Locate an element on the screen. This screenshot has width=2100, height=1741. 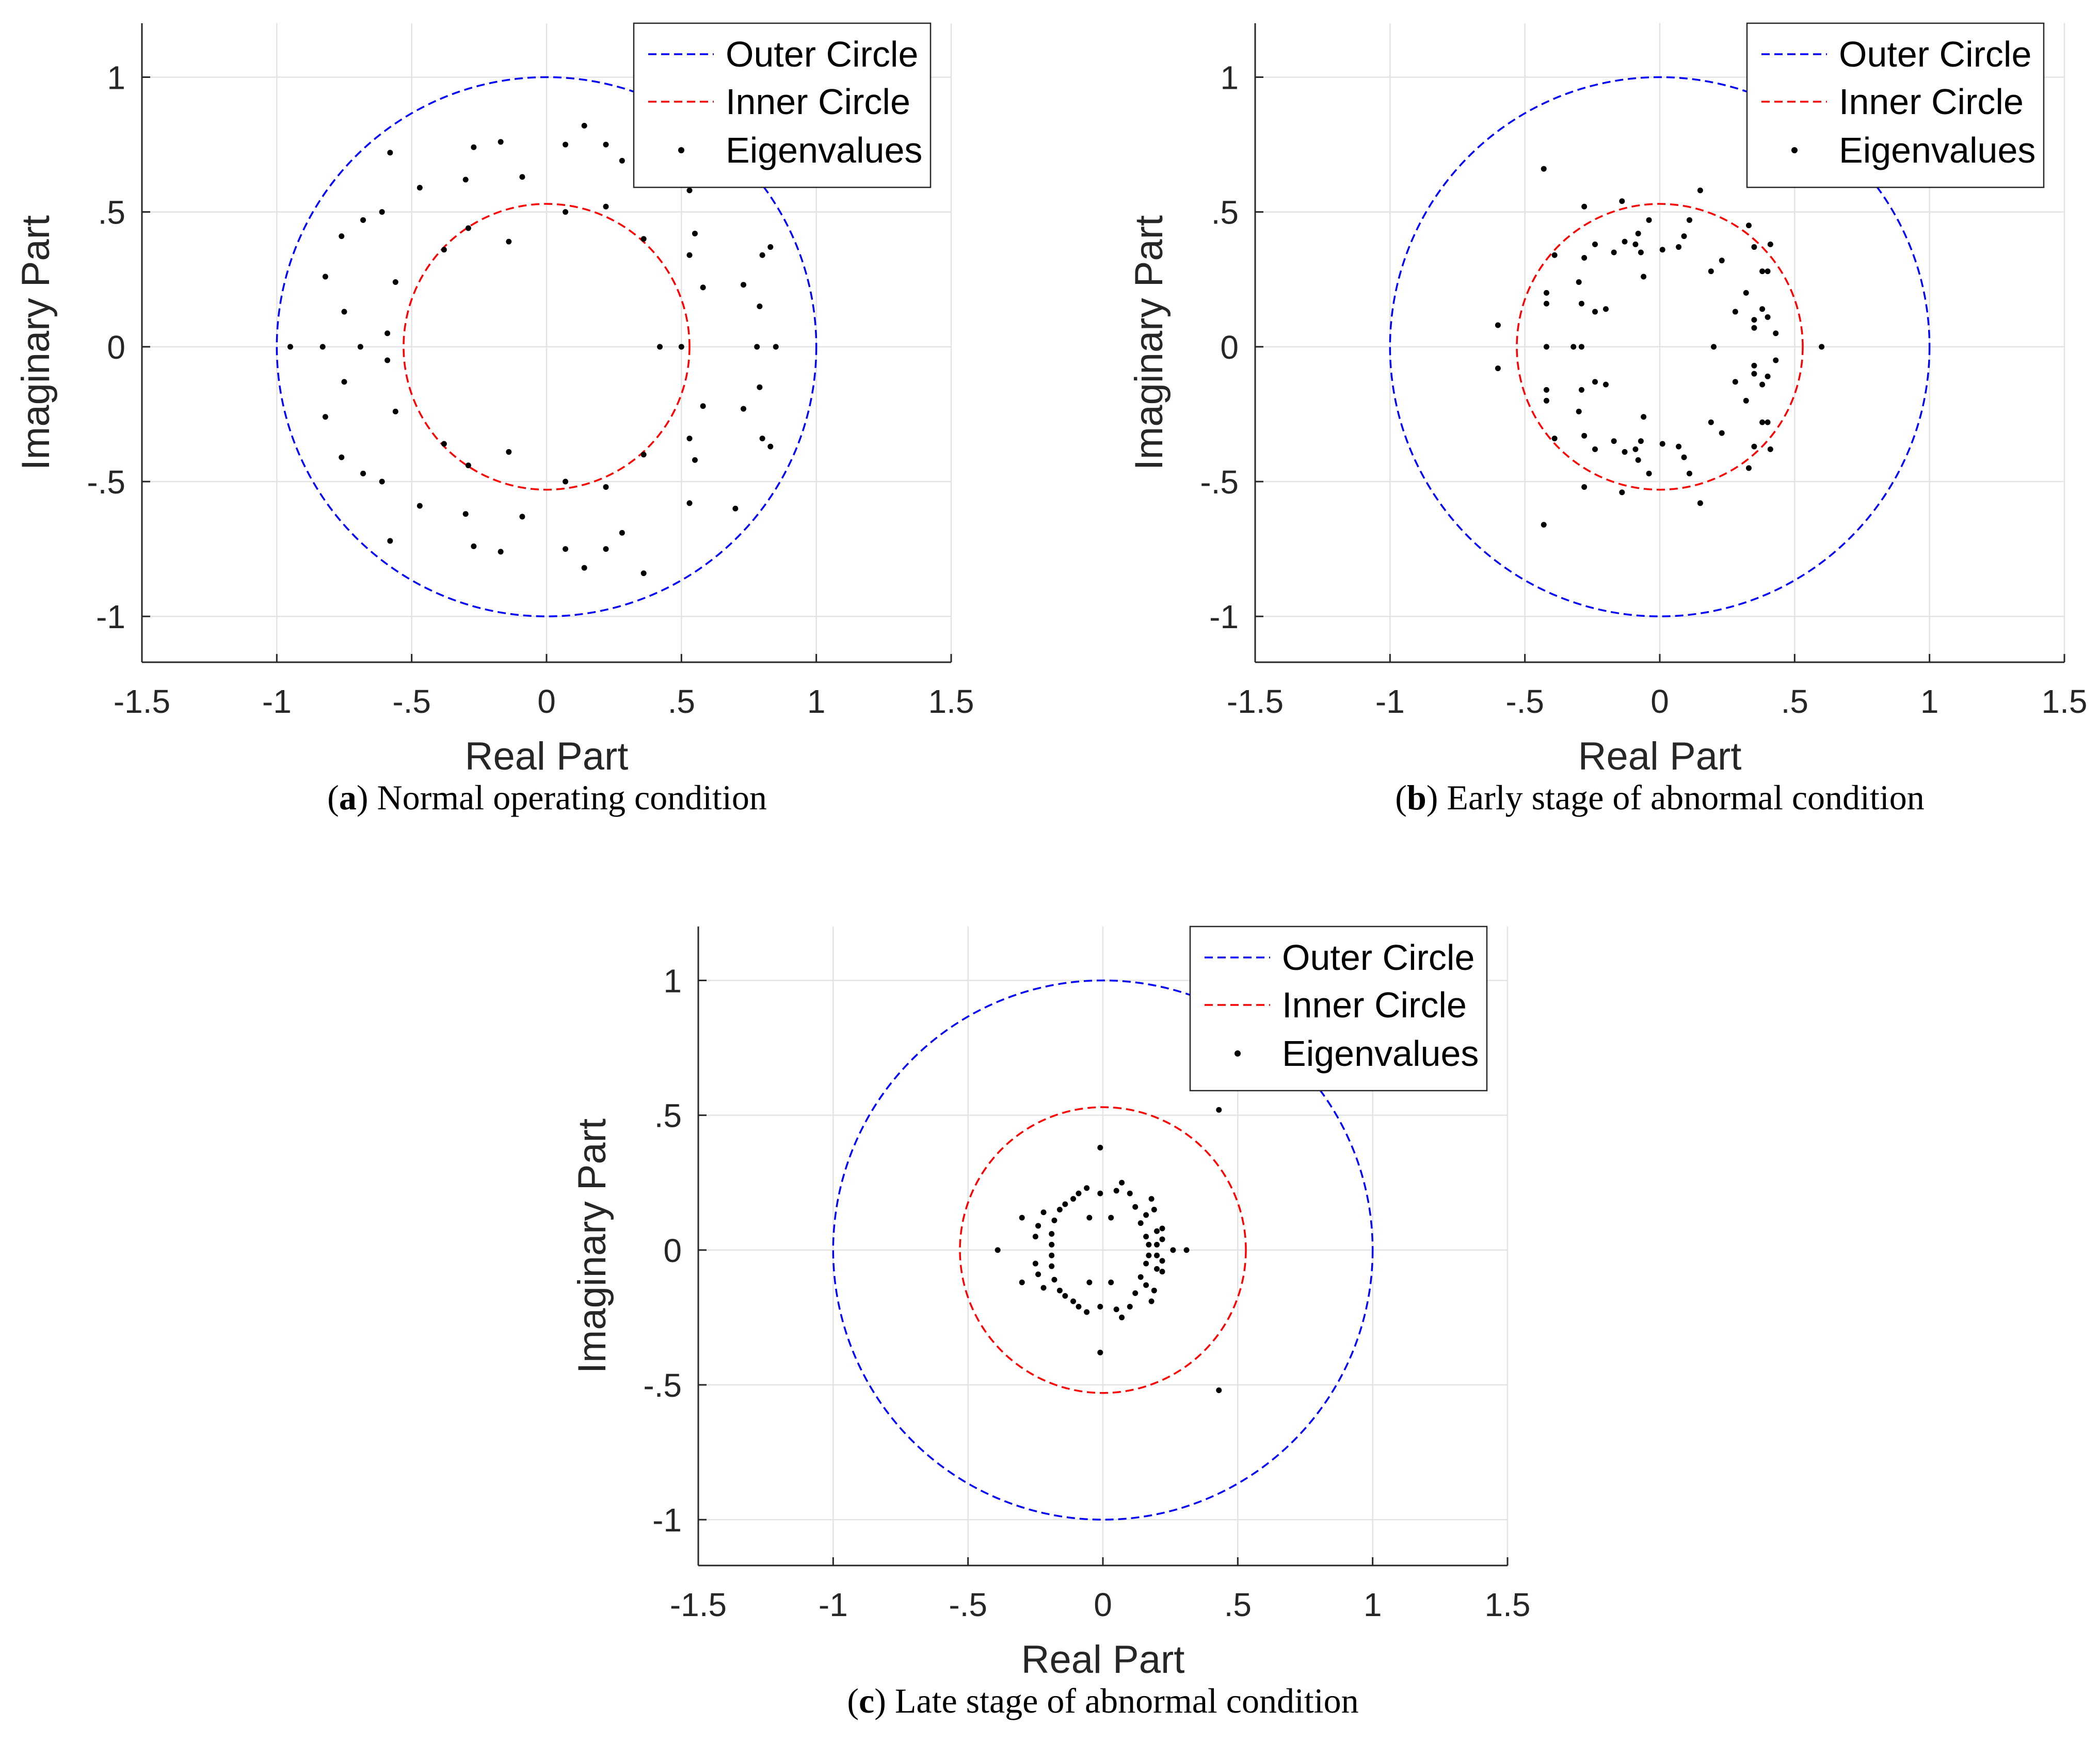
x-tick-label: 1 is located at coordinates (1373, 1604).